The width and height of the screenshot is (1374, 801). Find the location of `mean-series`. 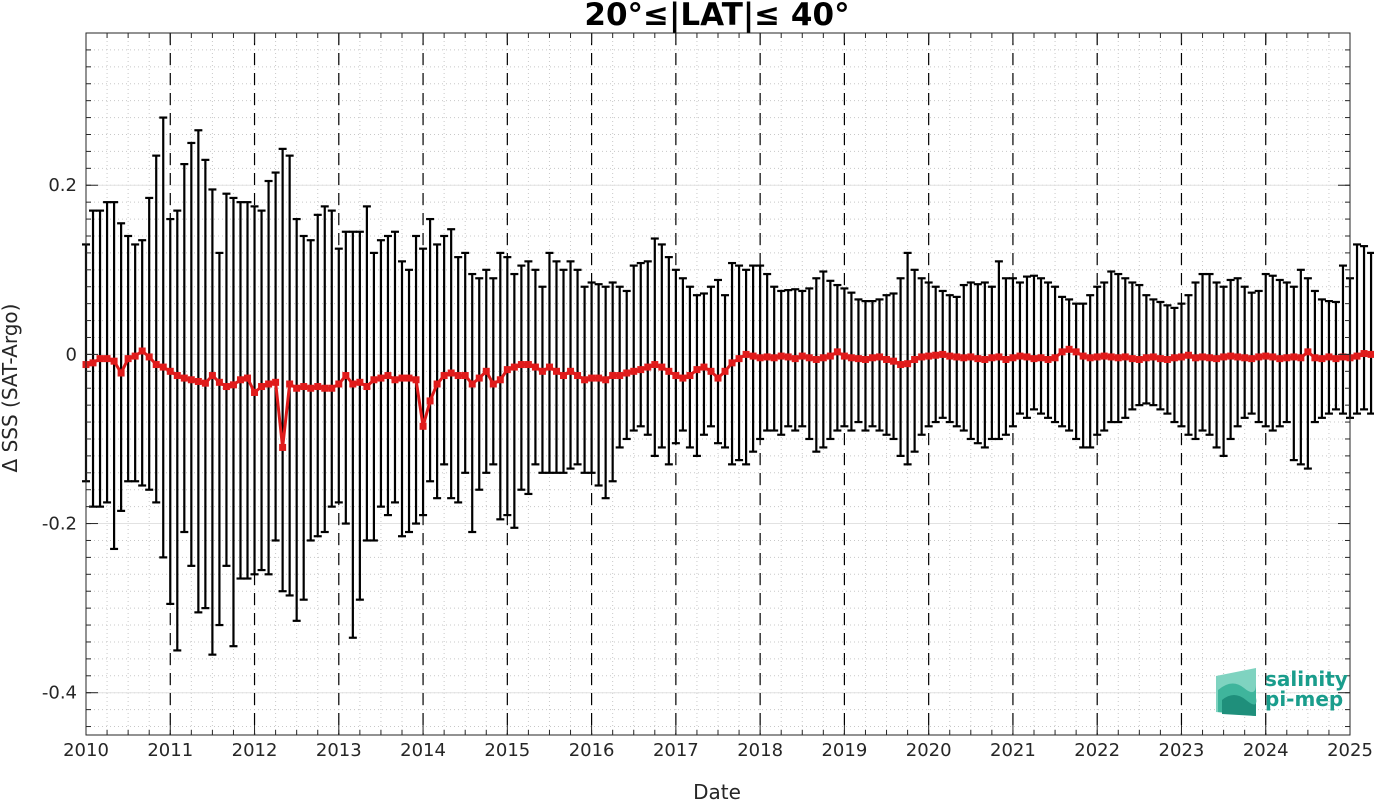

mean-series is located at coordinates (728, 398).